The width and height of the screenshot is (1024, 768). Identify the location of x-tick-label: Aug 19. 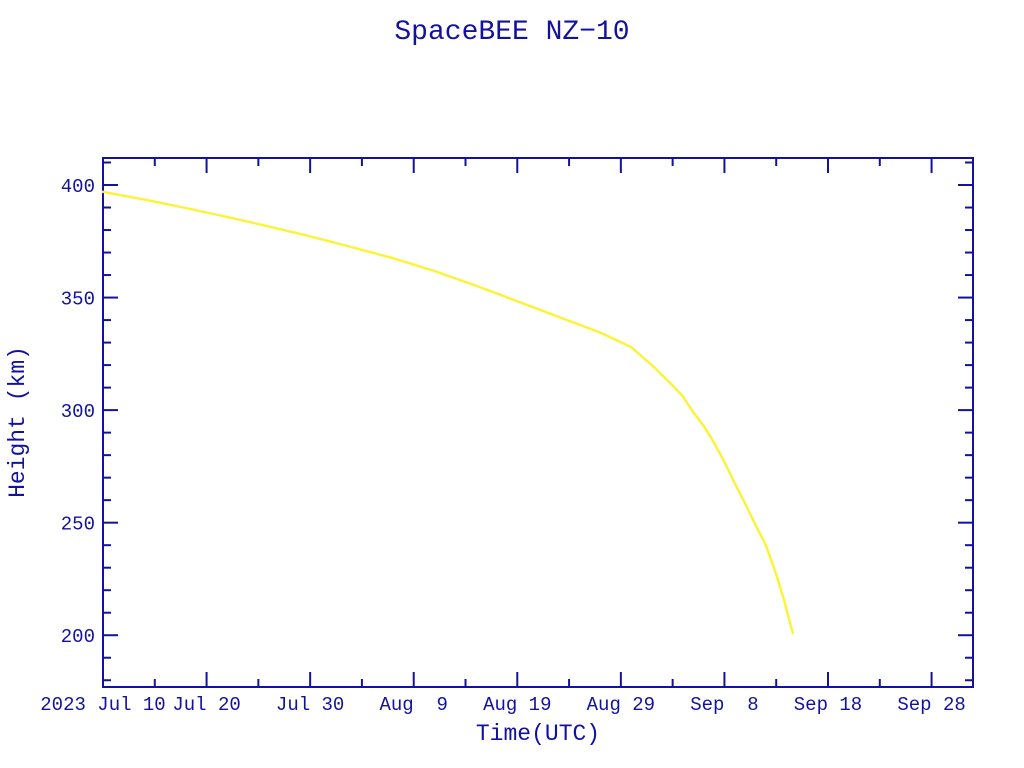
(517, 705).